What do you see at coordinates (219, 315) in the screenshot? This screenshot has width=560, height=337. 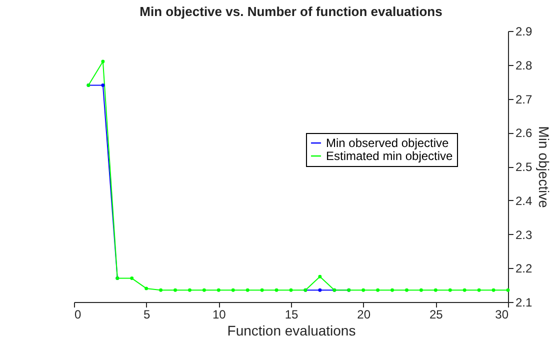 I see `x-tick-label: 10` at bounding box center [219, 315].